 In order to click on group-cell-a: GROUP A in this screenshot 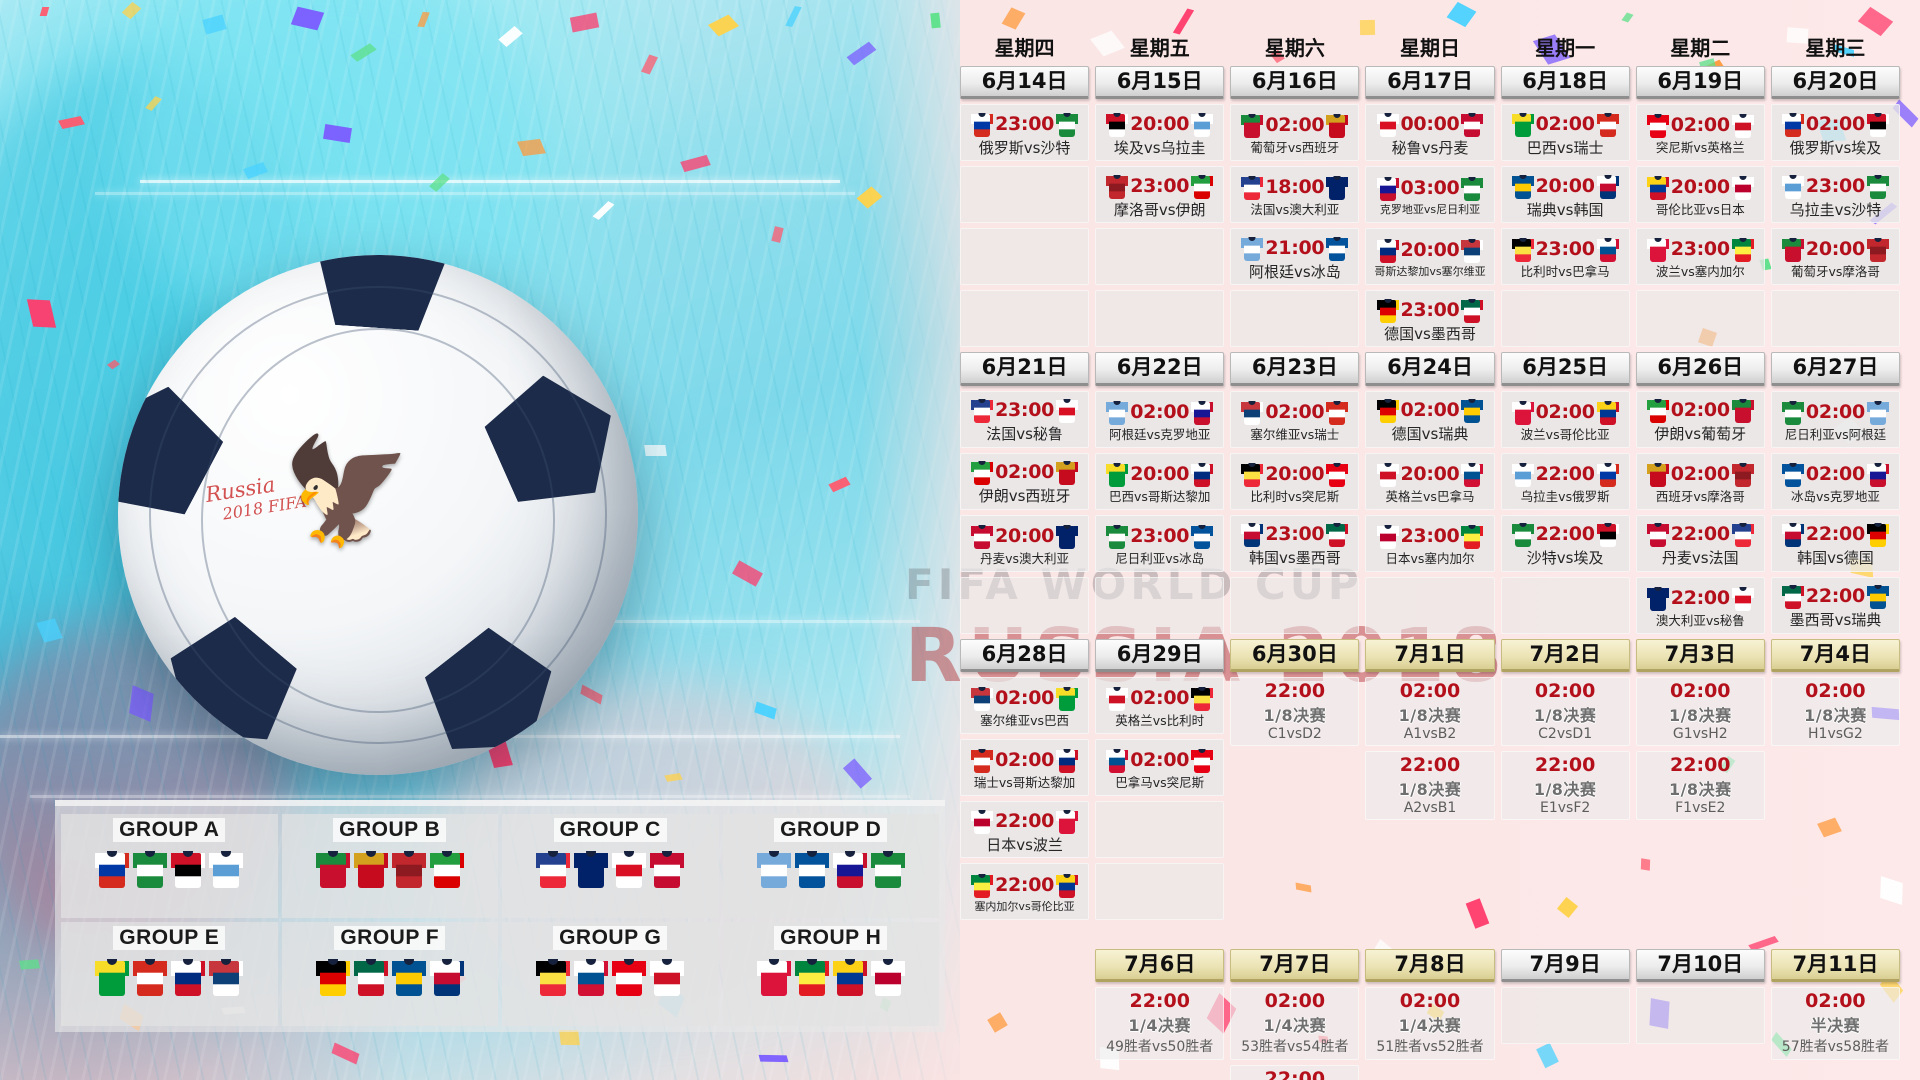, I will do `click(169, 866)`.